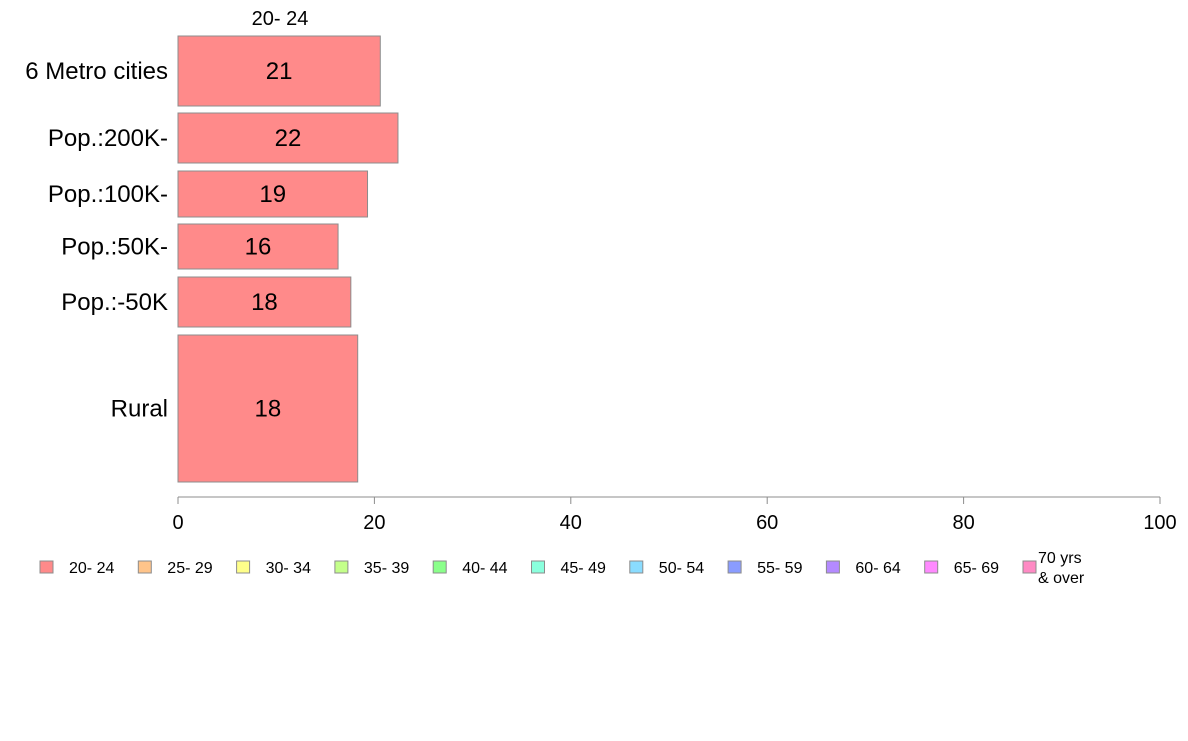  Describe the element at coordinates (1159, 523) in the screenshot. I see `x-tick-label: 100` at that location.